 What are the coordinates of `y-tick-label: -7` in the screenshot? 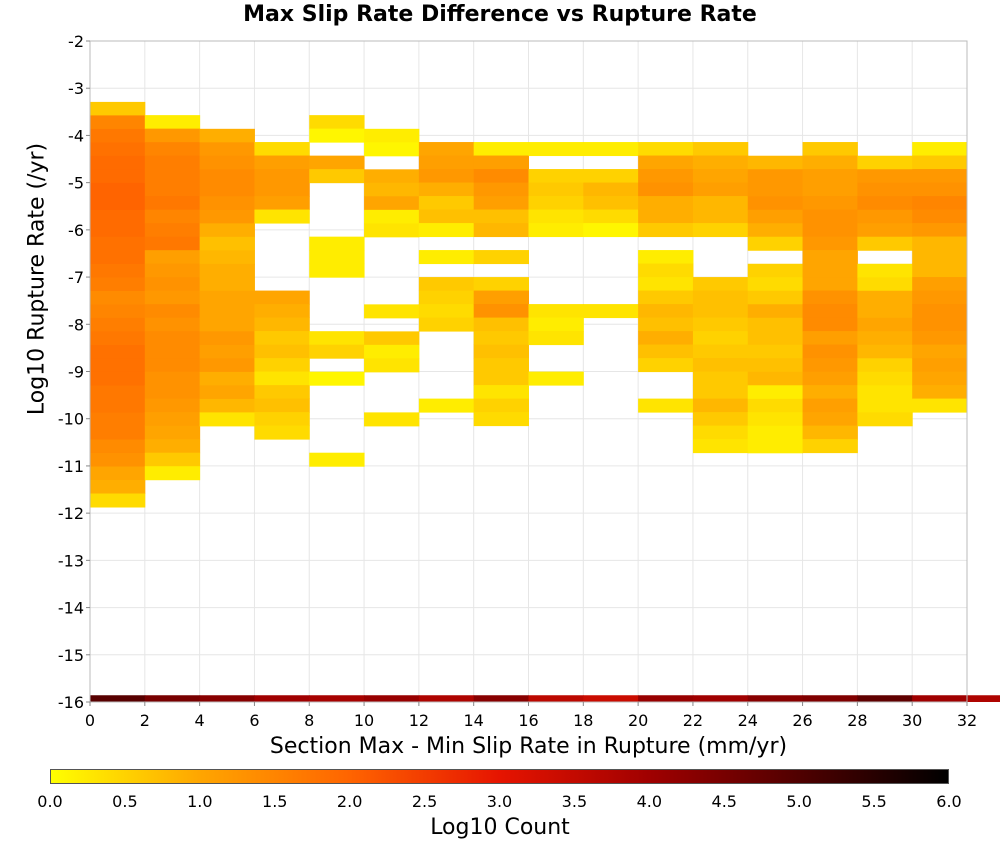 It's located at (76, 277).